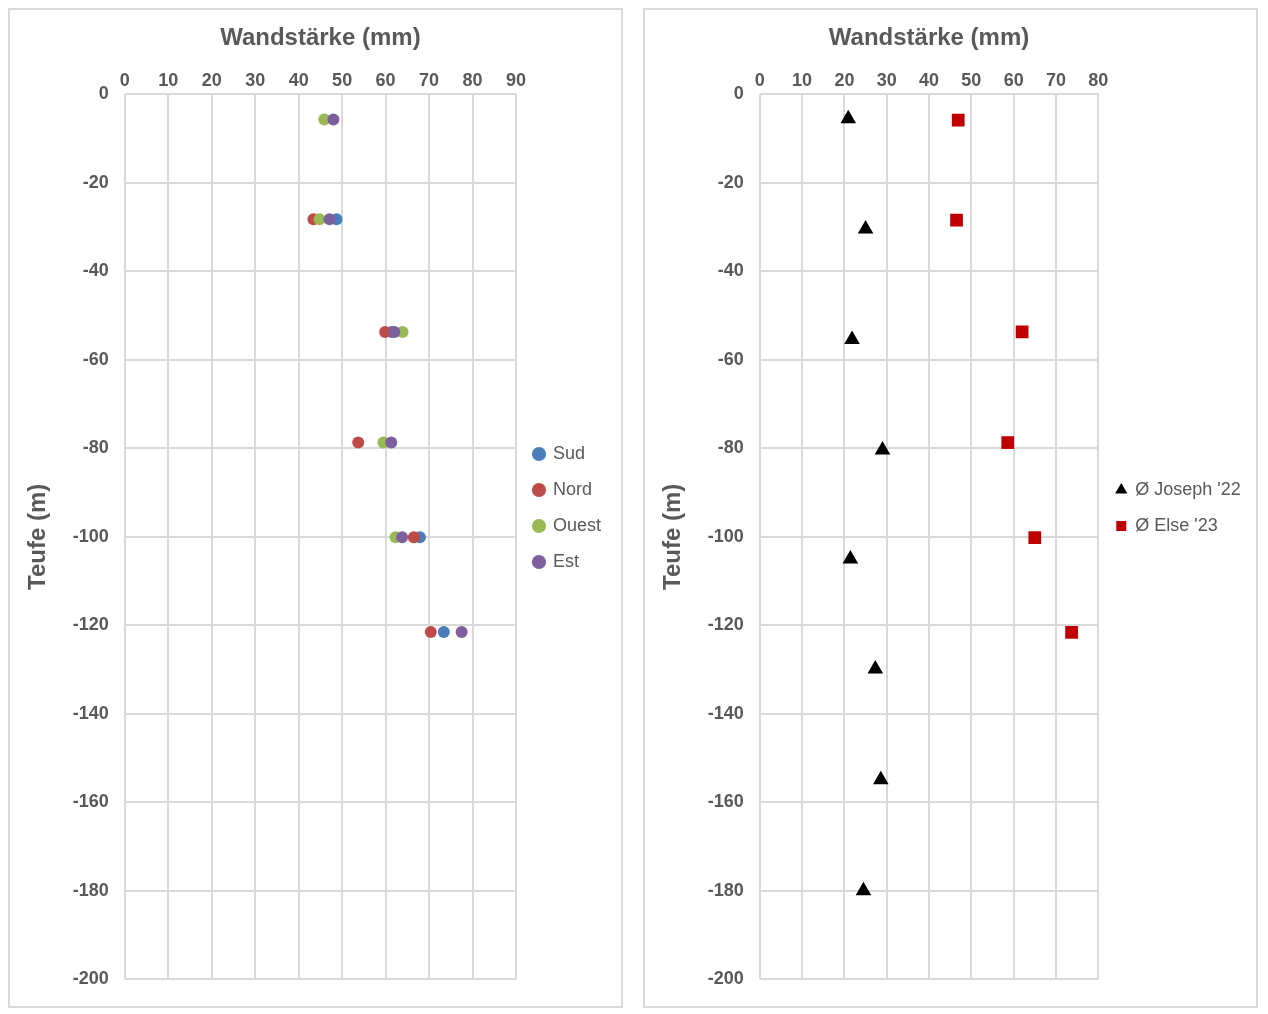  I want to click on legend-label: Ø Joseph '22, so click(1188, 488).